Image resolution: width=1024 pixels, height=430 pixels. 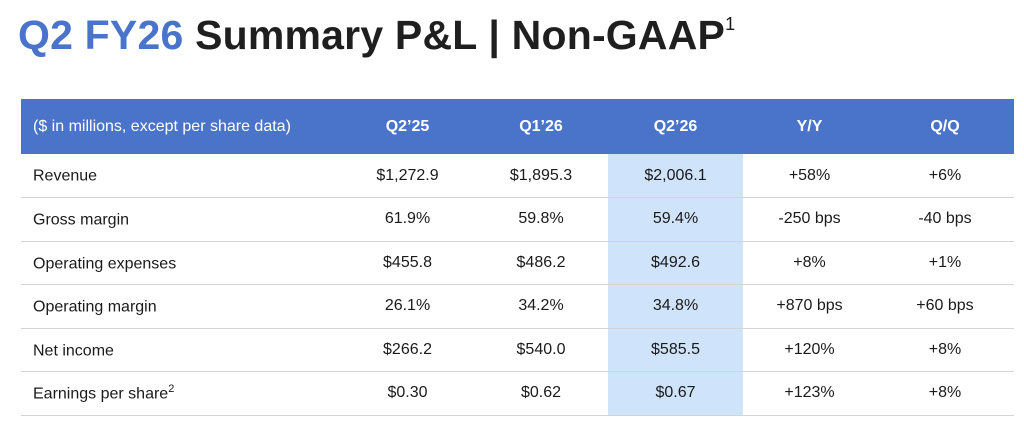 What do you see at coordinates (181, 126) in the screenshot?
I see `header-units: ($ in millions, except per share data)` at bounding box center [181, 126].